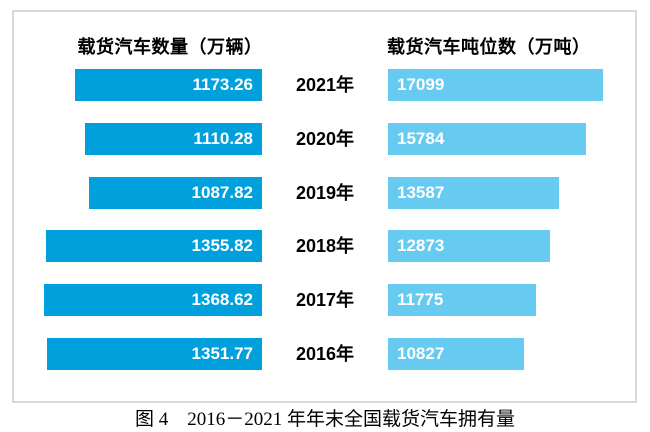 The height and width of the screenshot is (432, 650). Describe the element at coordinates (222, 299) in the screenshot. I see `truck-count-value-label: 1368.62` at that location.